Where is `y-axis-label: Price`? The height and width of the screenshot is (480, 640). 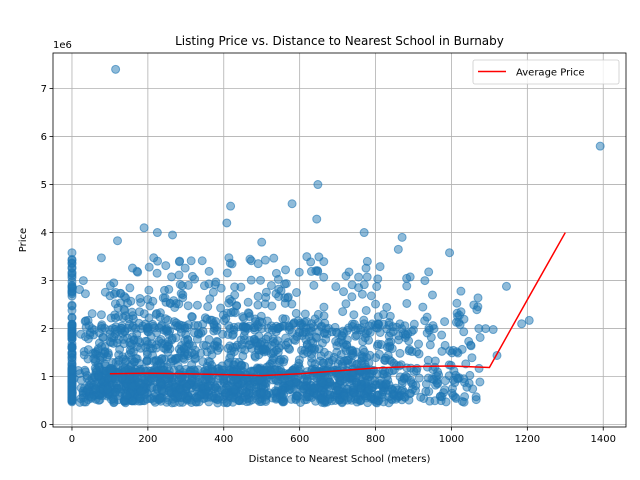 y-axis-label: Price is located at coordinates (23, 240).